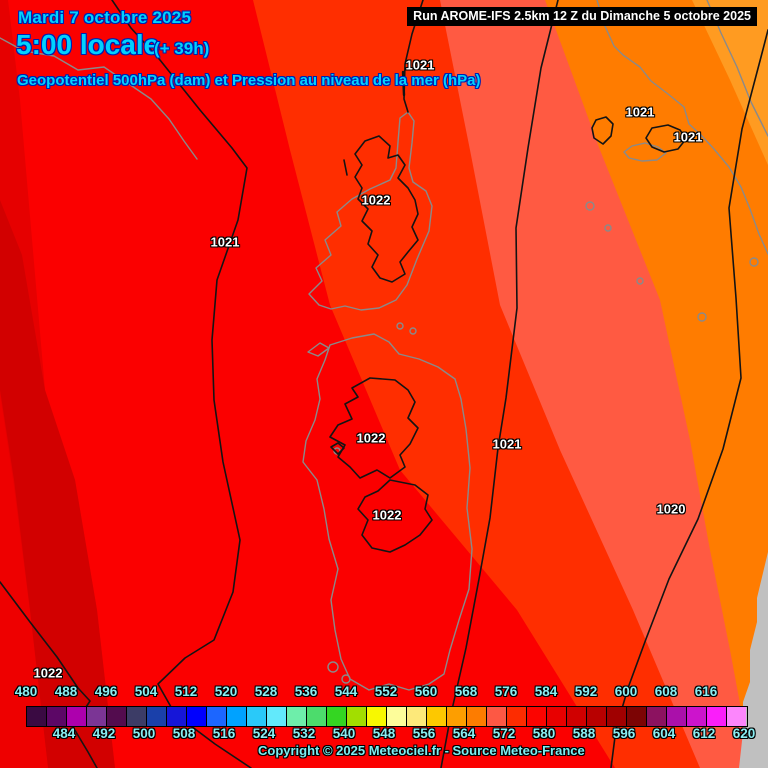  I want to click on scale-label-612: 612, so click(704, 733).